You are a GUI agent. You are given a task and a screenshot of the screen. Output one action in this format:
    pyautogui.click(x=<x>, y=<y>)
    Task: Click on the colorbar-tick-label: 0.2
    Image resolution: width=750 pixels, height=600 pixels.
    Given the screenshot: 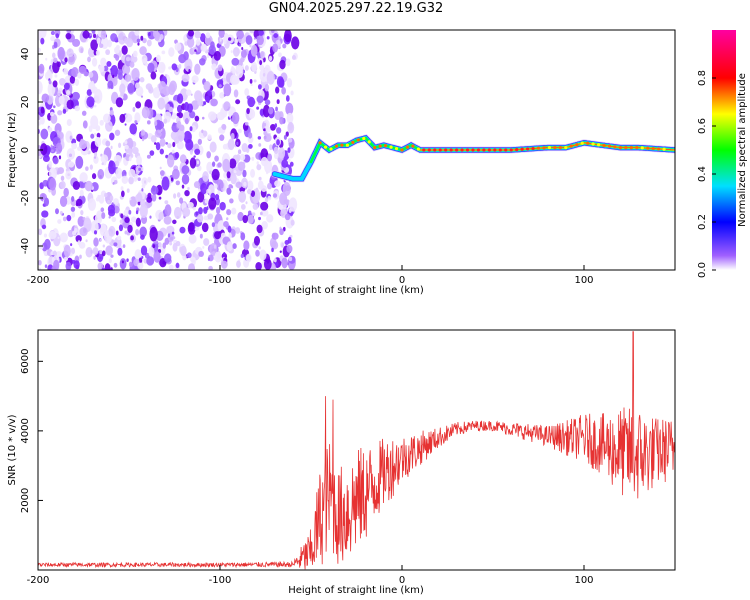 What is the action you would take?
    pyautogui.click(x=702, y=222)
    